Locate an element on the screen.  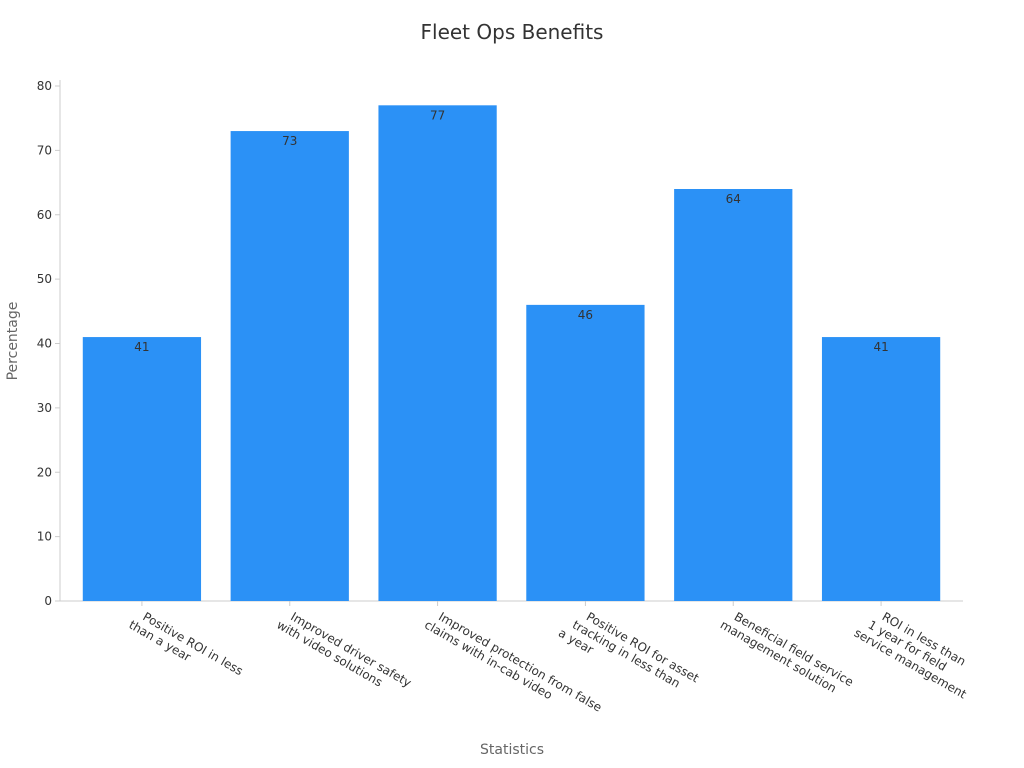
x-tick-label-line: claims with in-cab video is located at coordinates (488, 660).